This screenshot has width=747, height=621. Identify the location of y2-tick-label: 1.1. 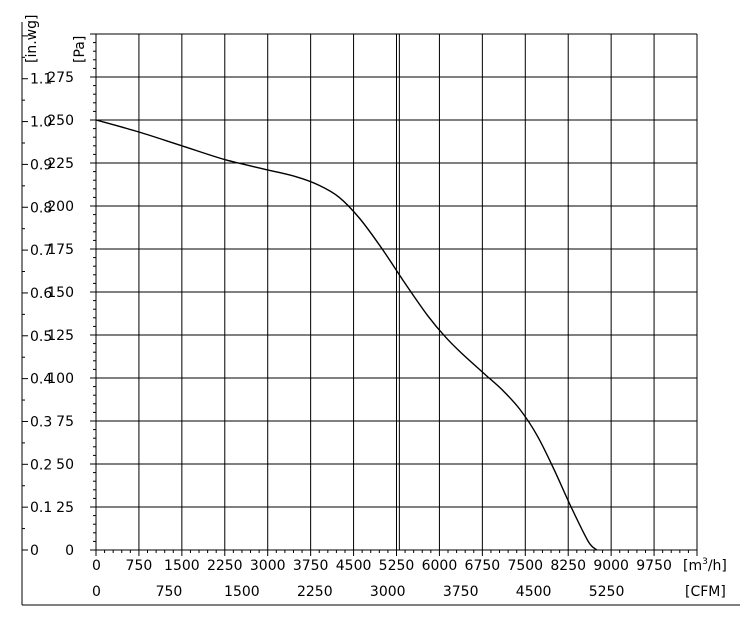
(41, 80).